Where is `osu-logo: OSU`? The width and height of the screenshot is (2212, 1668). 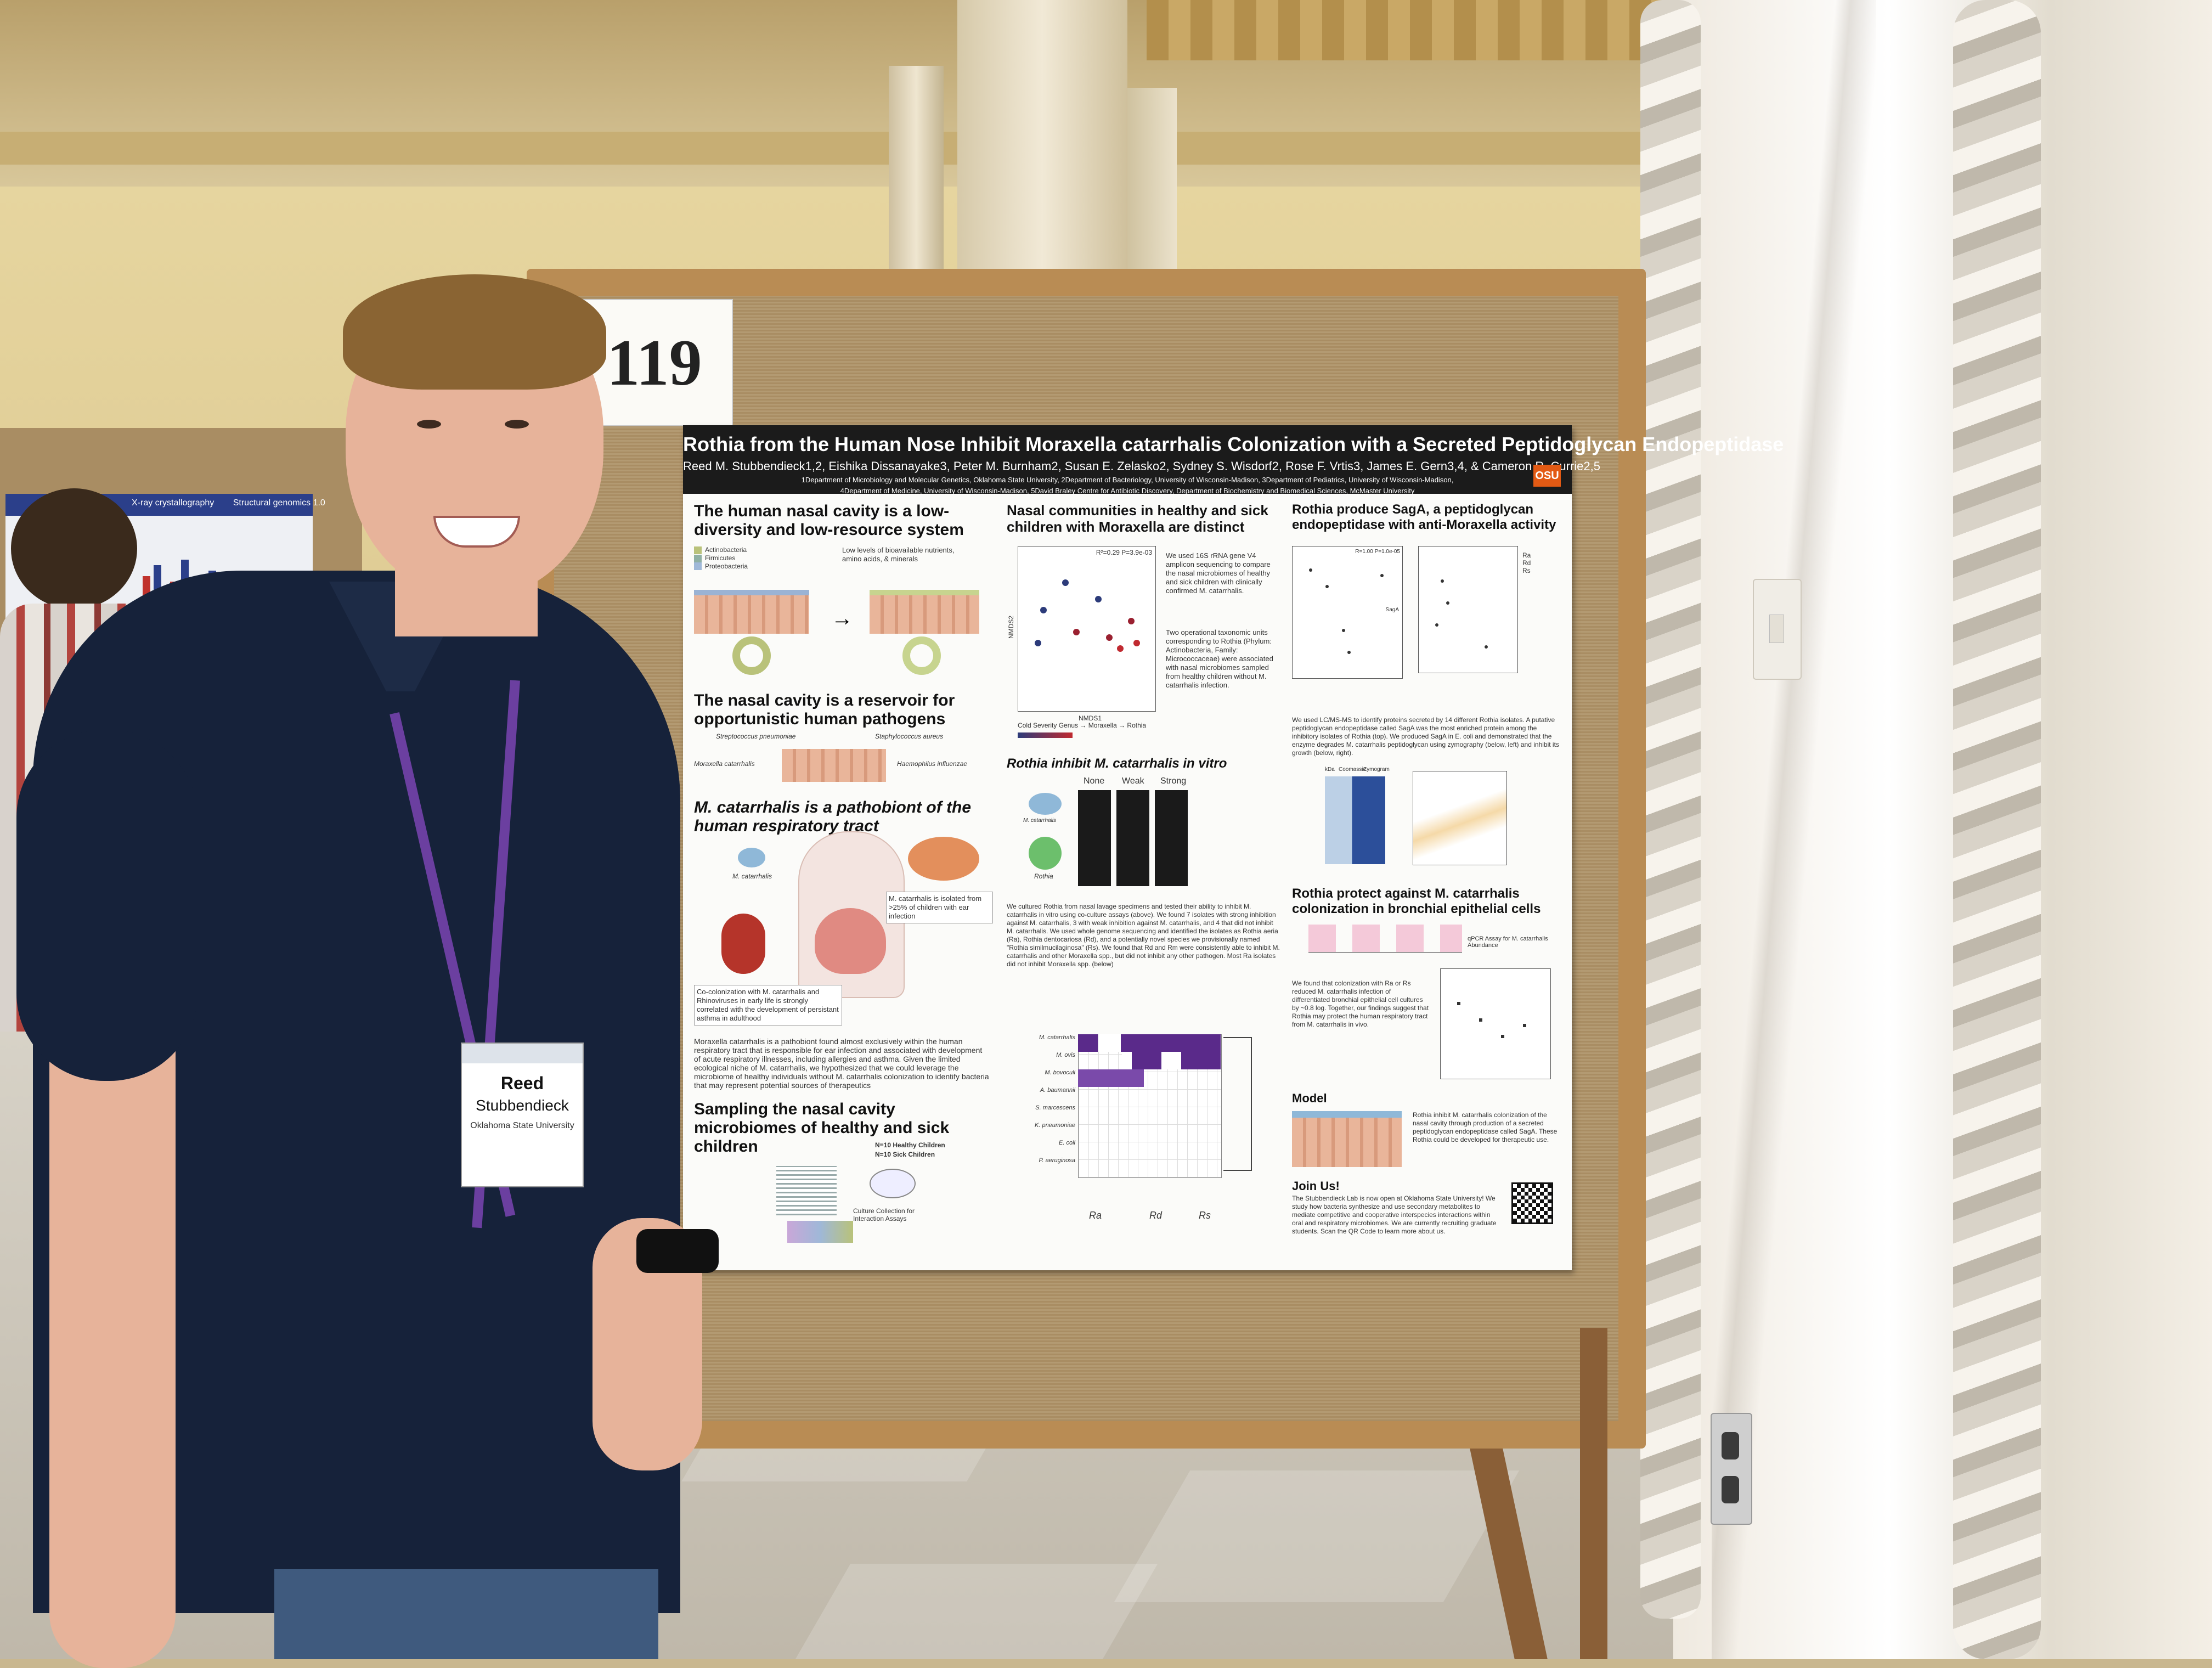 osu-logo: OSU is located at coordinates (1547, 476).